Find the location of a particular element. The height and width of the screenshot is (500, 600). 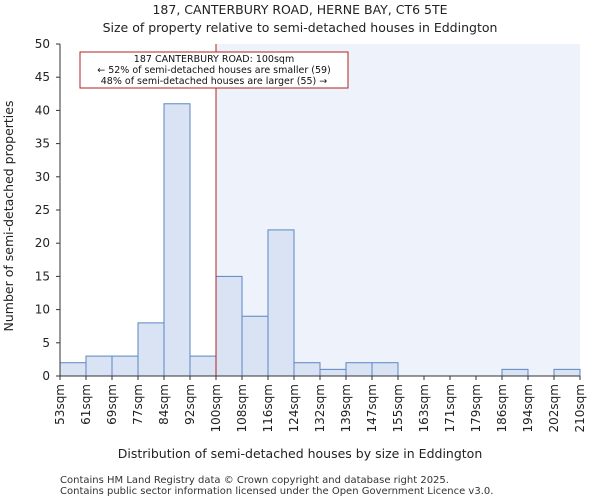

bar-132sqm is located at coordinates (333, 372).